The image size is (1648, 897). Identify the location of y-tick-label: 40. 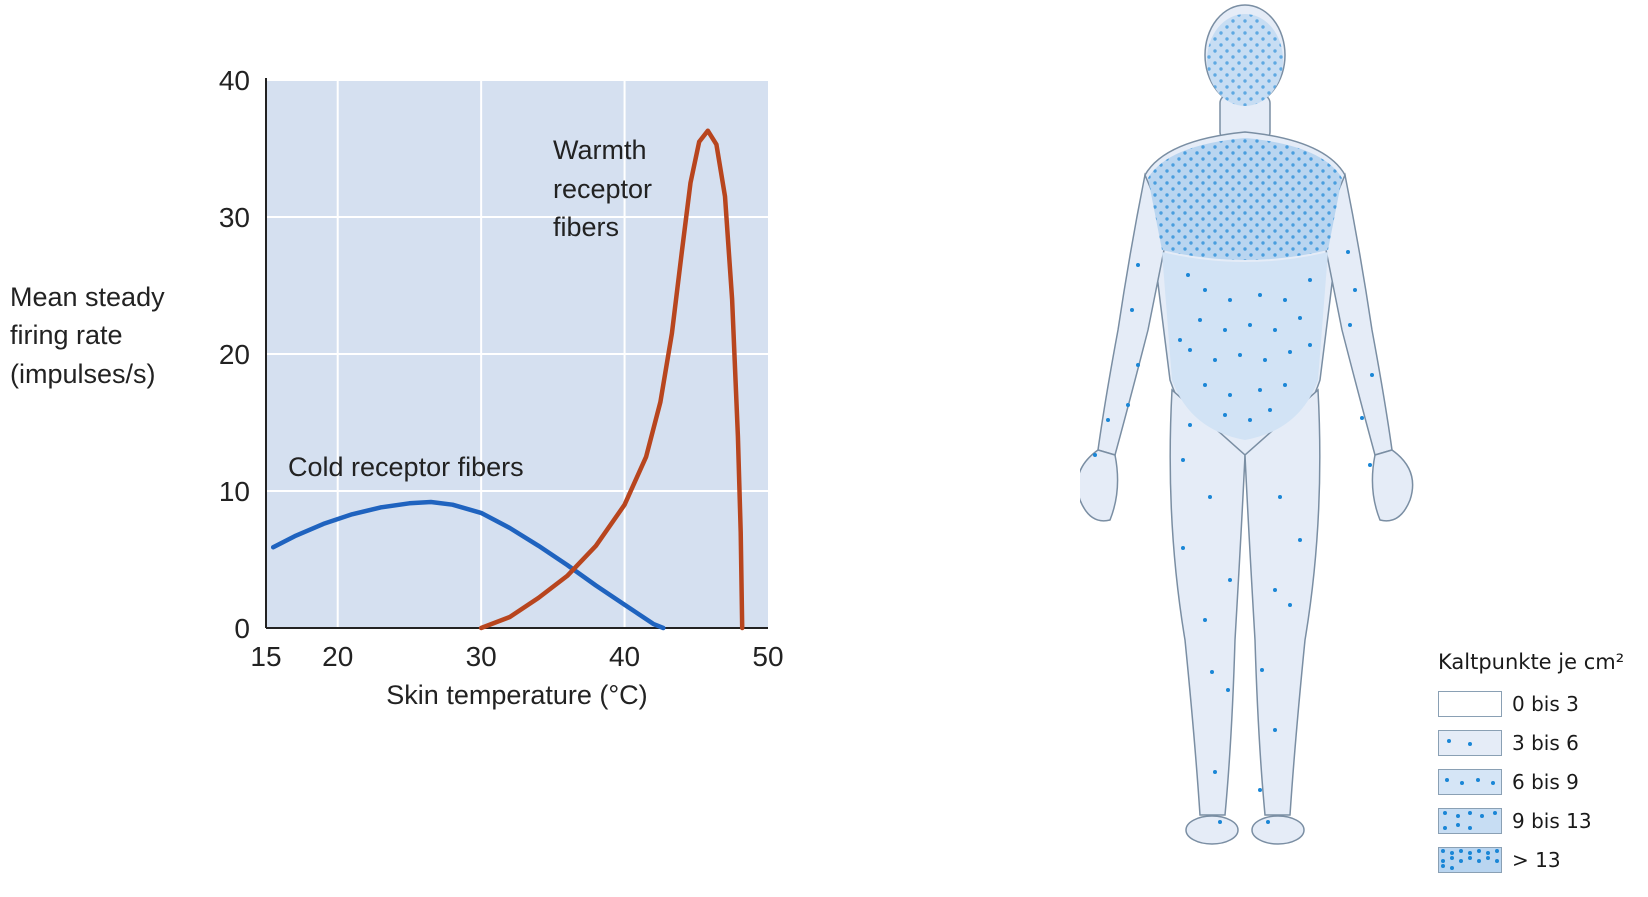
(234, 80).